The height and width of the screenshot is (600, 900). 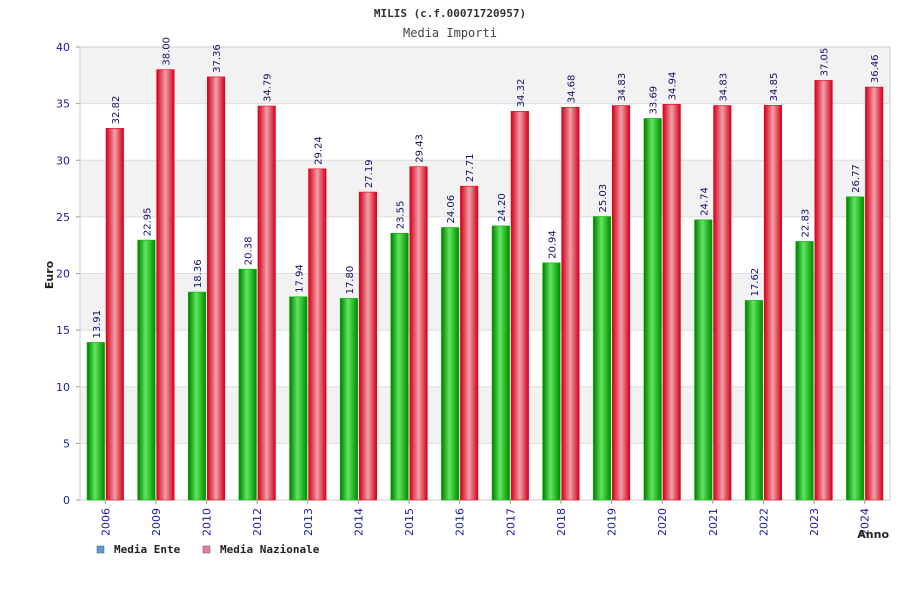 I want to click on x-tick-label: 2013, so click(x=308, y=522).